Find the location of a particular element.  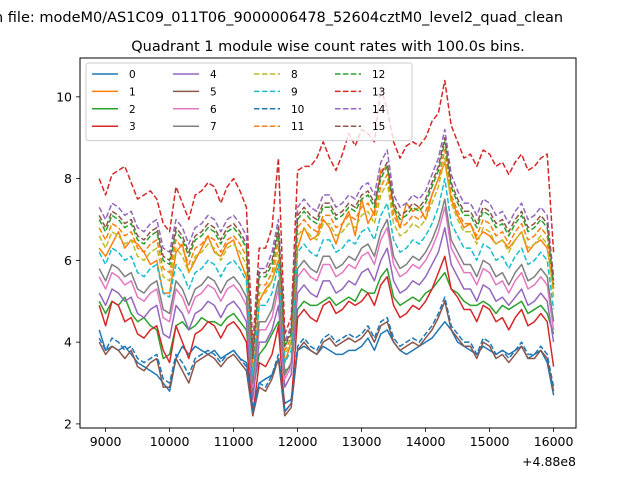

x-offset-label: +4.88e8 is located at coordinates (549, 461).